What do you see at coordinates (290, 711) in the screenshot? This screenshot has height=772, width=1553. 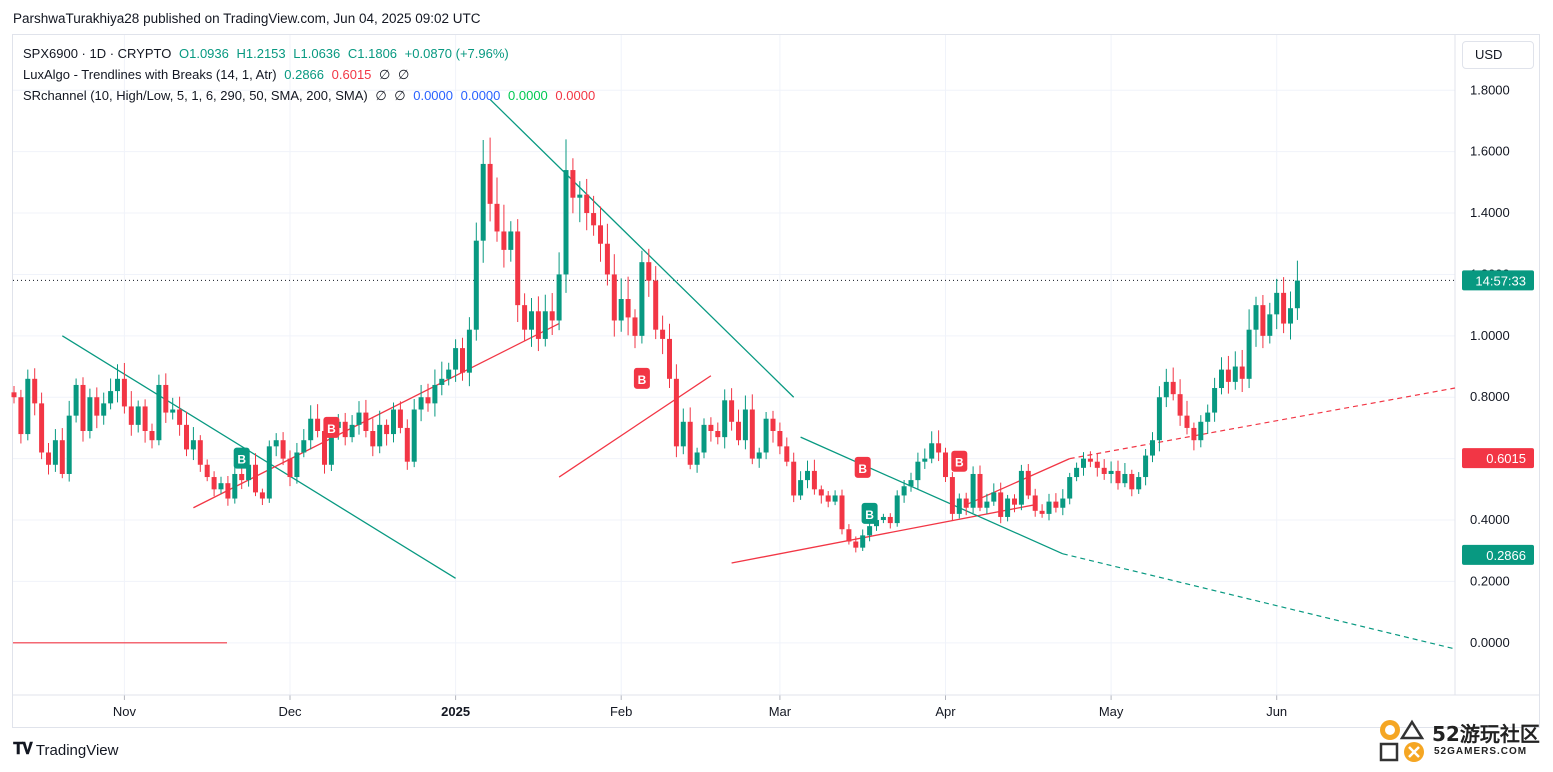 I see `x-tick-label: Dec` at bounding box center [290, 711].